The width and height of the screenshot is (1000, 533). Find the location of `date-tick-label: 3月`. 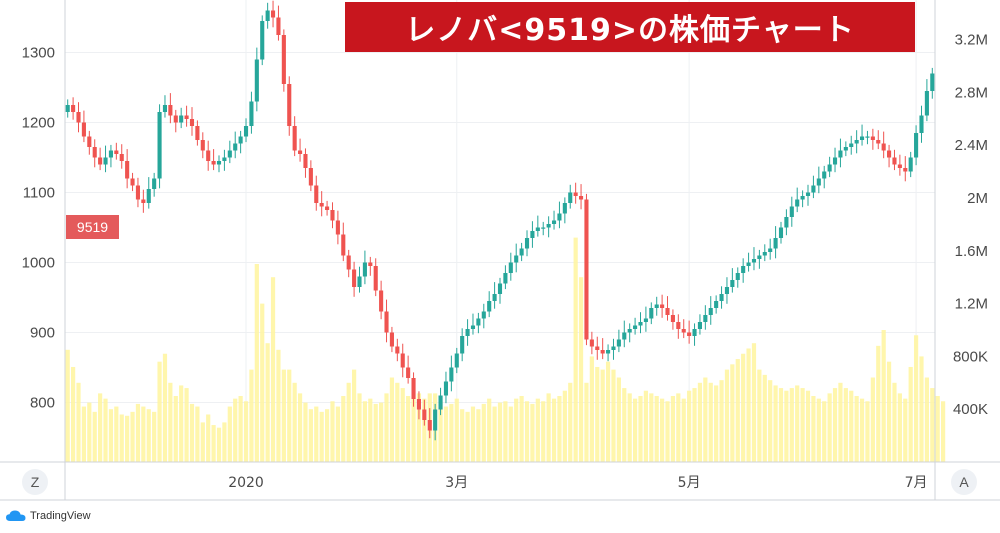

date-tick-label: 3月 is located at coordinates (456, 483).